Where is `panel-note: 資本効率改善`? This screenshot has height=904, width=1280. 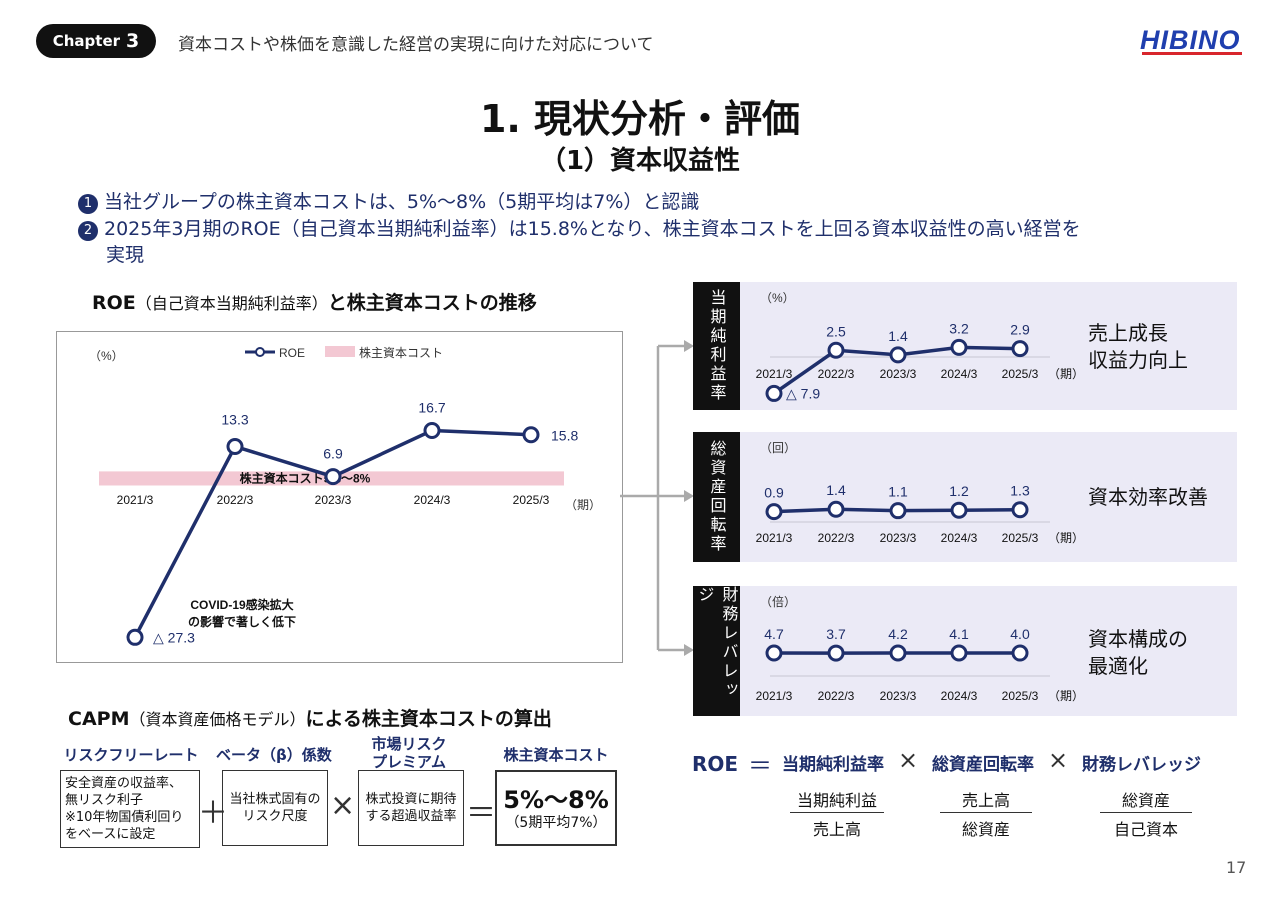
panel-note: 資本効率改善 is located at coordinates (1148, 497).